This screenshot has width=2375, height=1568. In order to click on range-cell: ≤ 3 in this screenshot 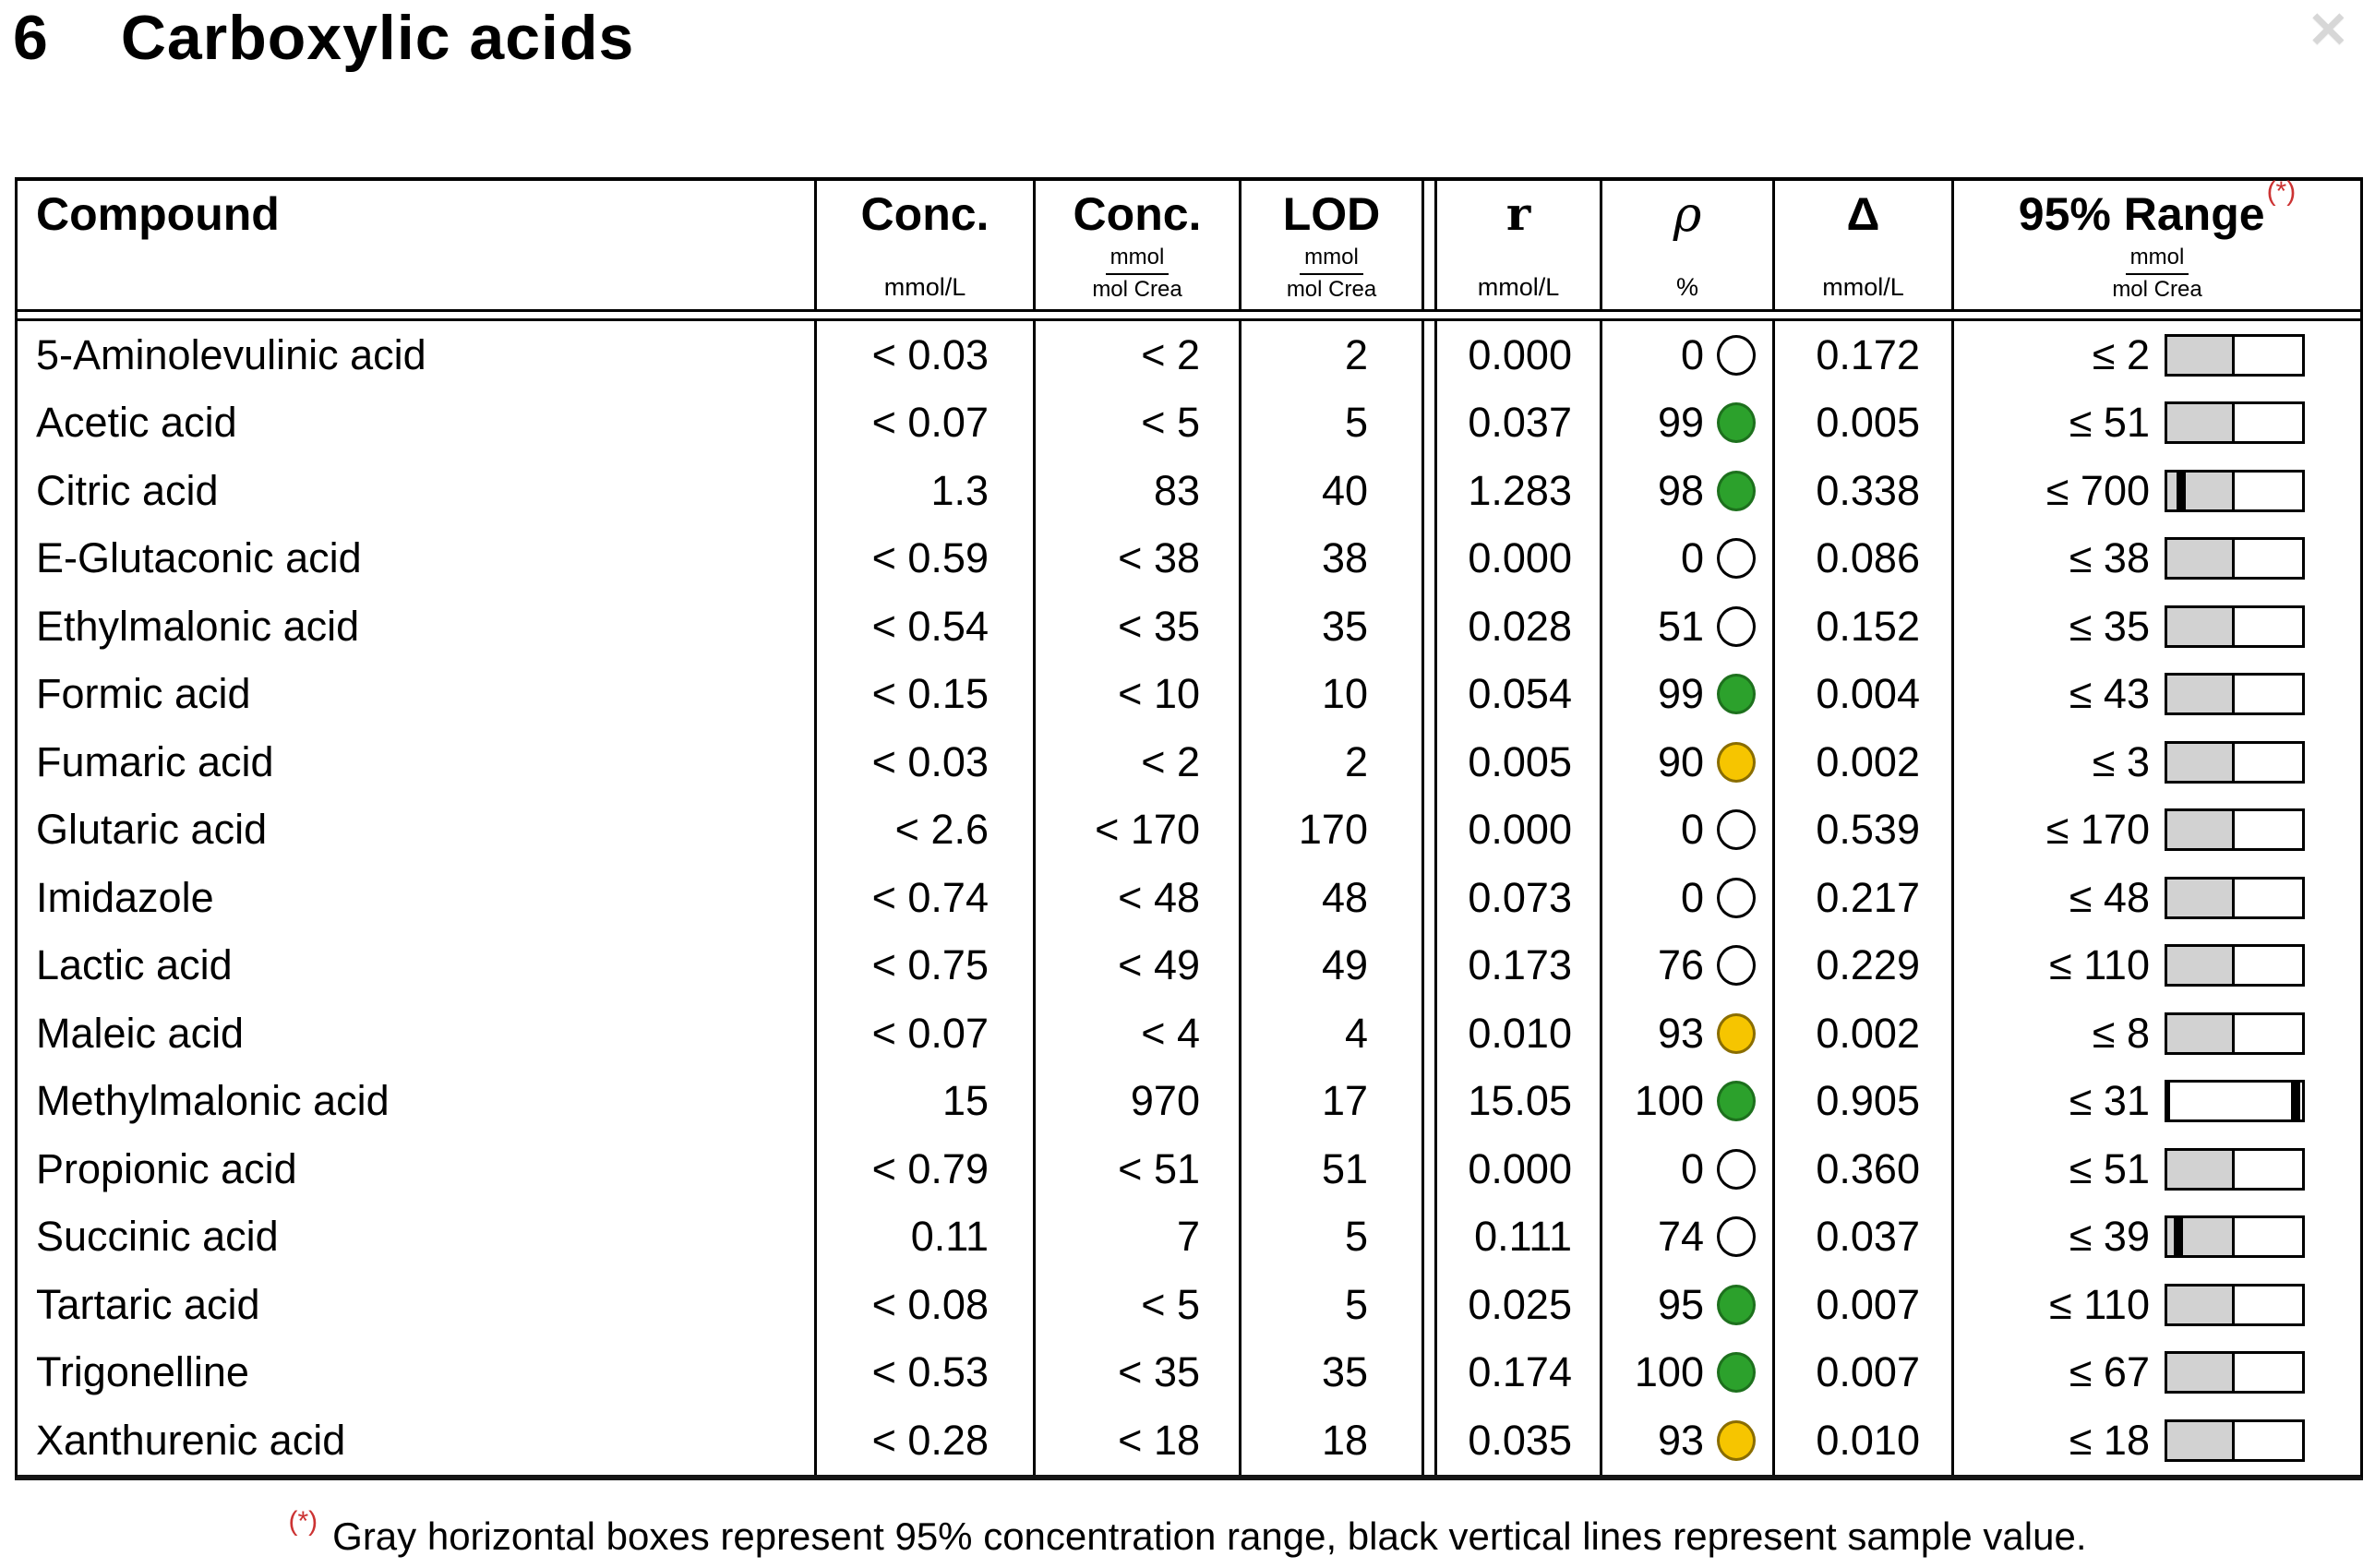, I will do `click(2157, 762)`.